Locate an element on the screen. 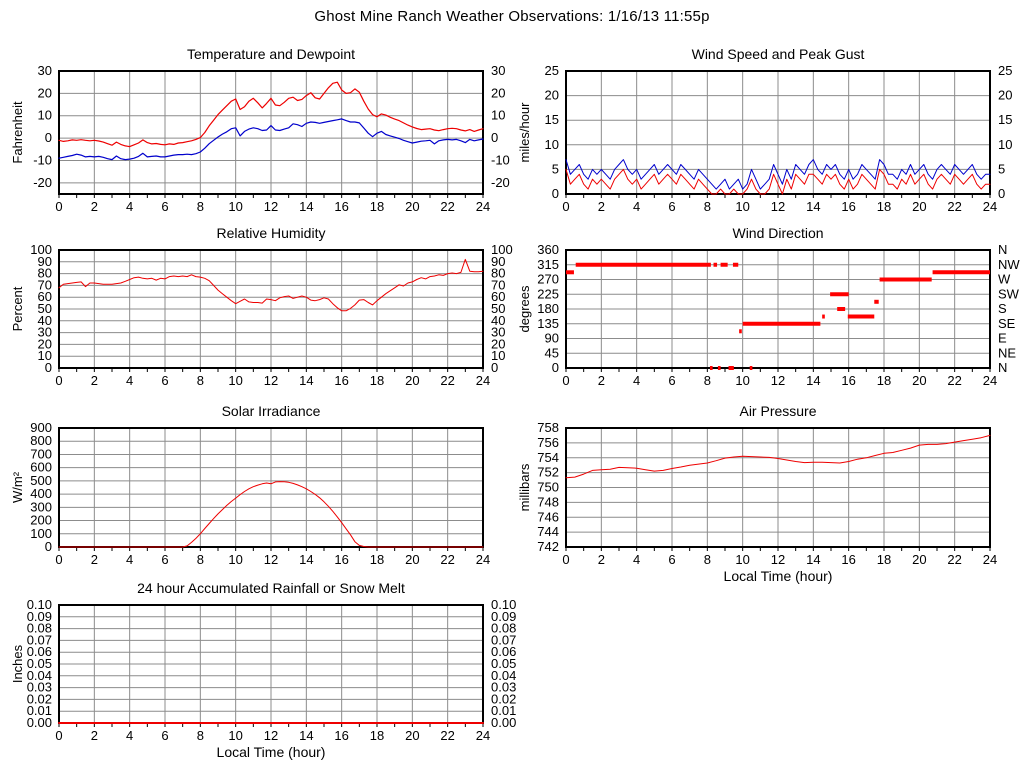 The width and height of the screenshot is (1024, 768). y-axis-label: Fahrenheit is located at coordinates (17, 132).